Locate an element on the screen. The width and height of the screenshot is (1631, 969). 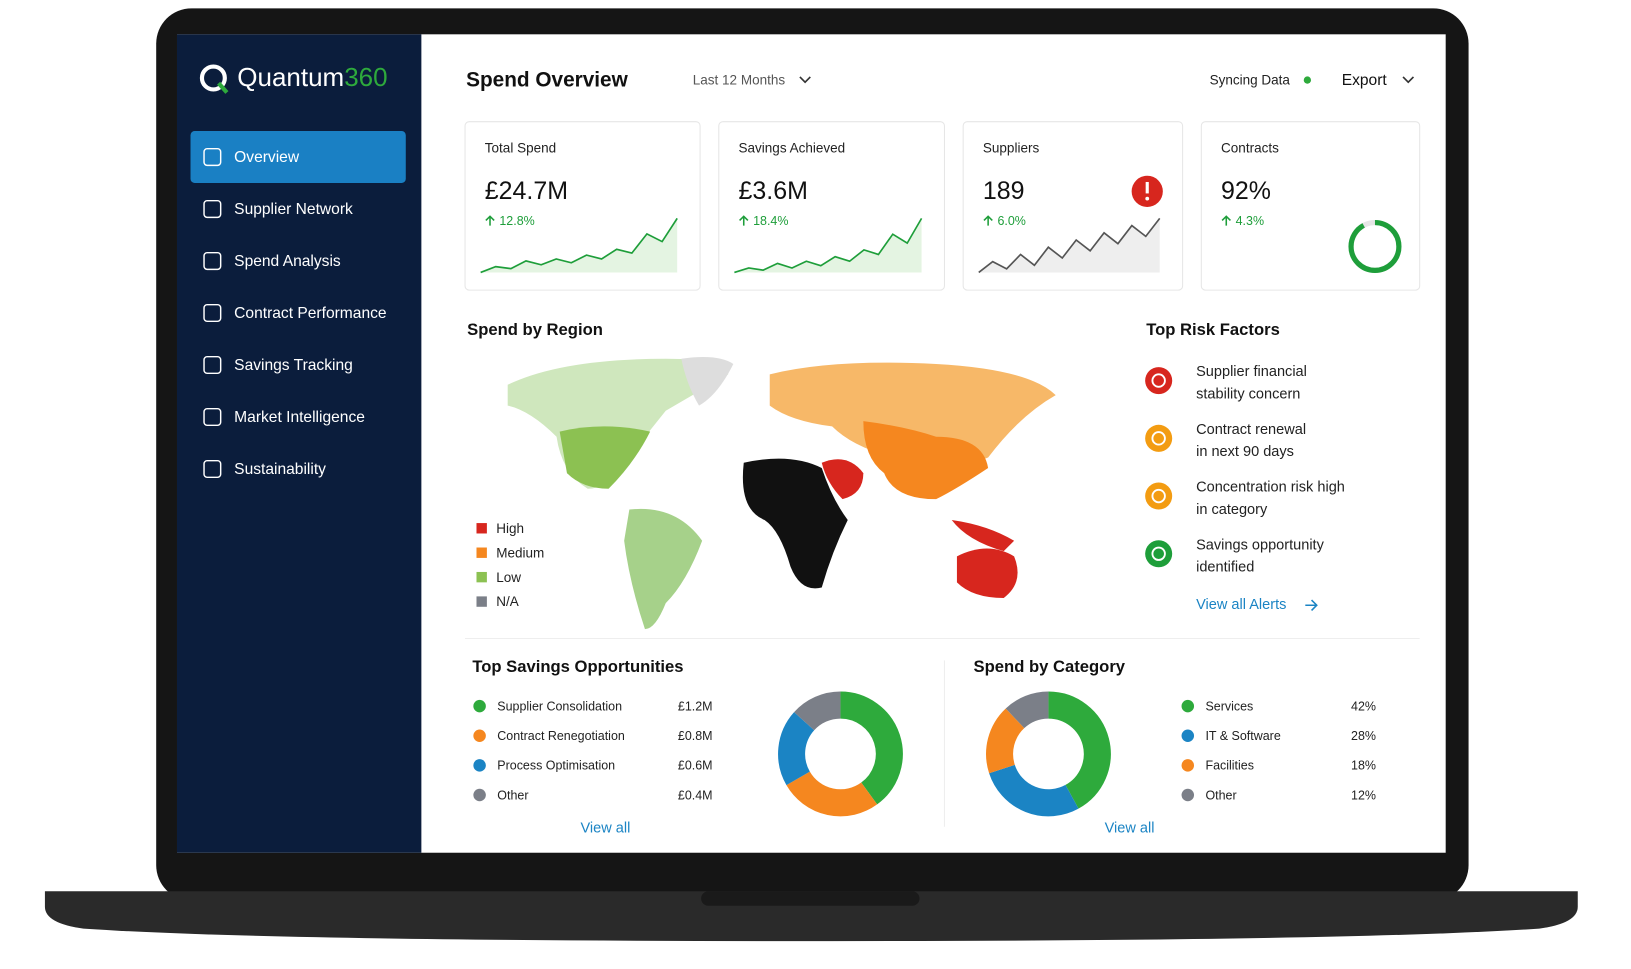
nav-item: Spend Analysis is located at coordinates (287, 261).